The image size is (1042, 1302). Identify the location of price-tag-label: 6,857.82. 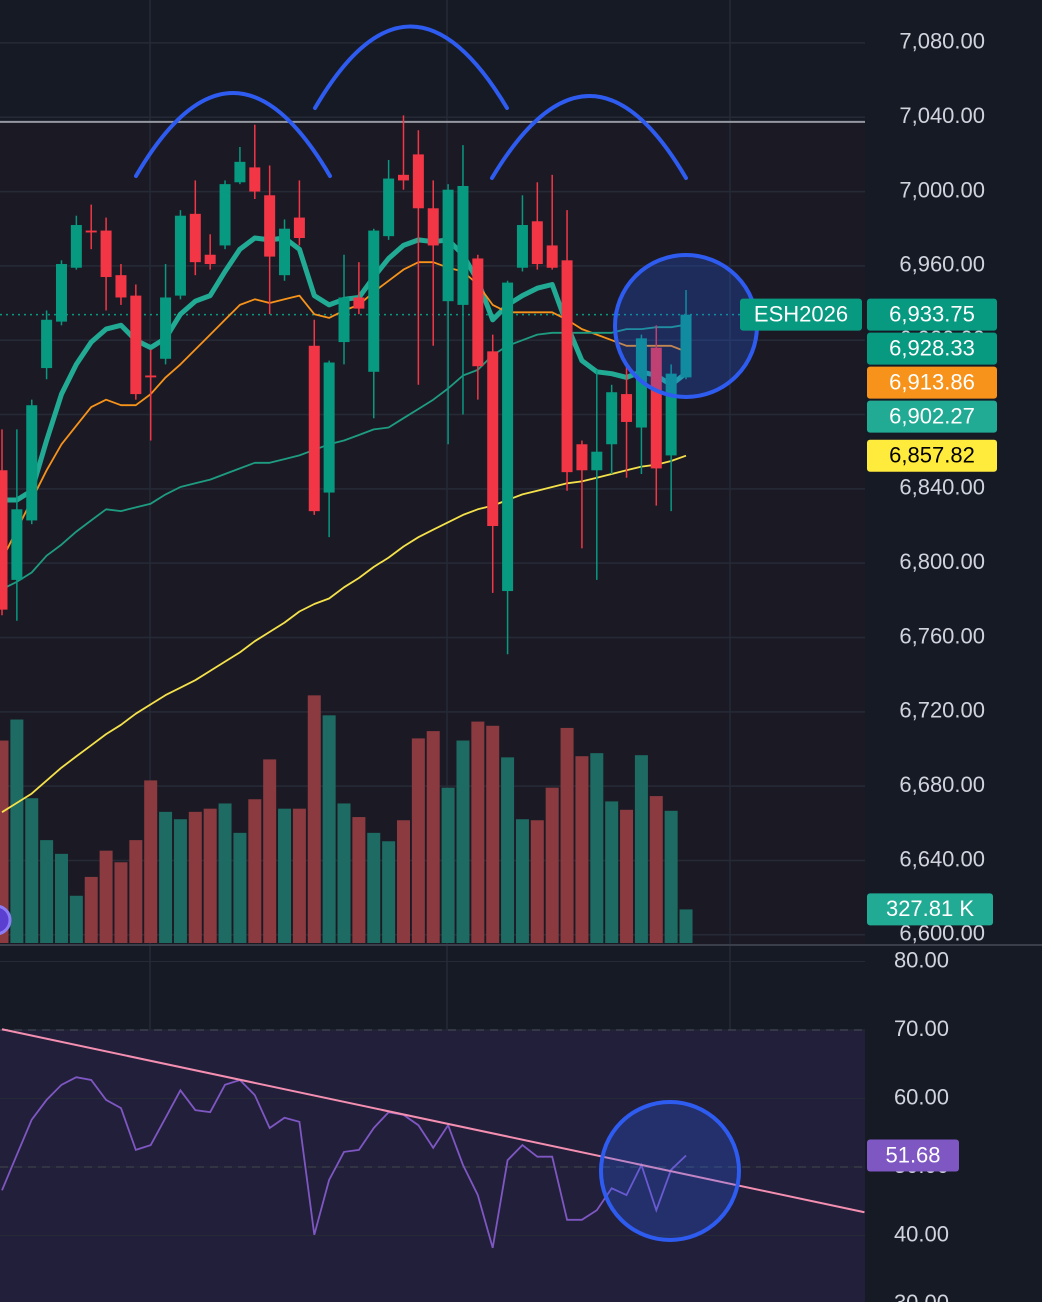
(932, 455).